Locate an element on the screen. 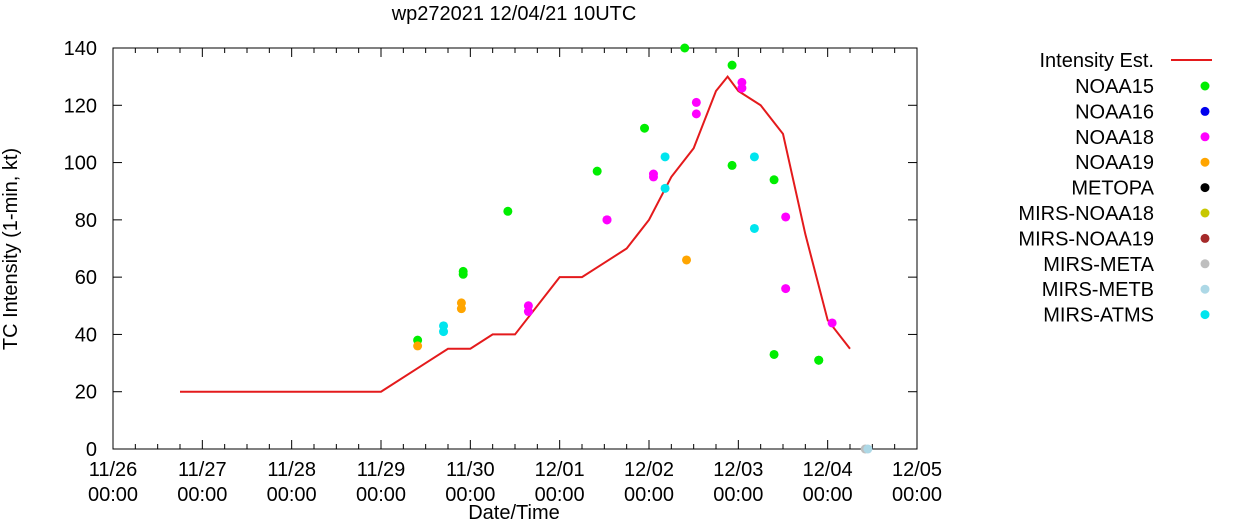 The height and width of the screenshot is (521, 1241). legend-label-metopa: METOPA is located at coordinates (1112, 189).